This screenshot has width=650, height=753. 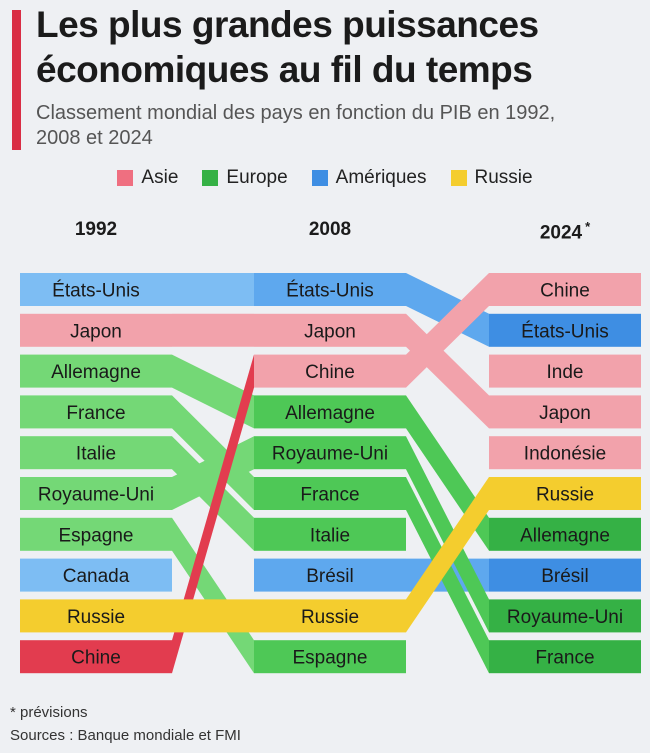 I want to click on bar-italie-1992, so click(x=96, y=453).